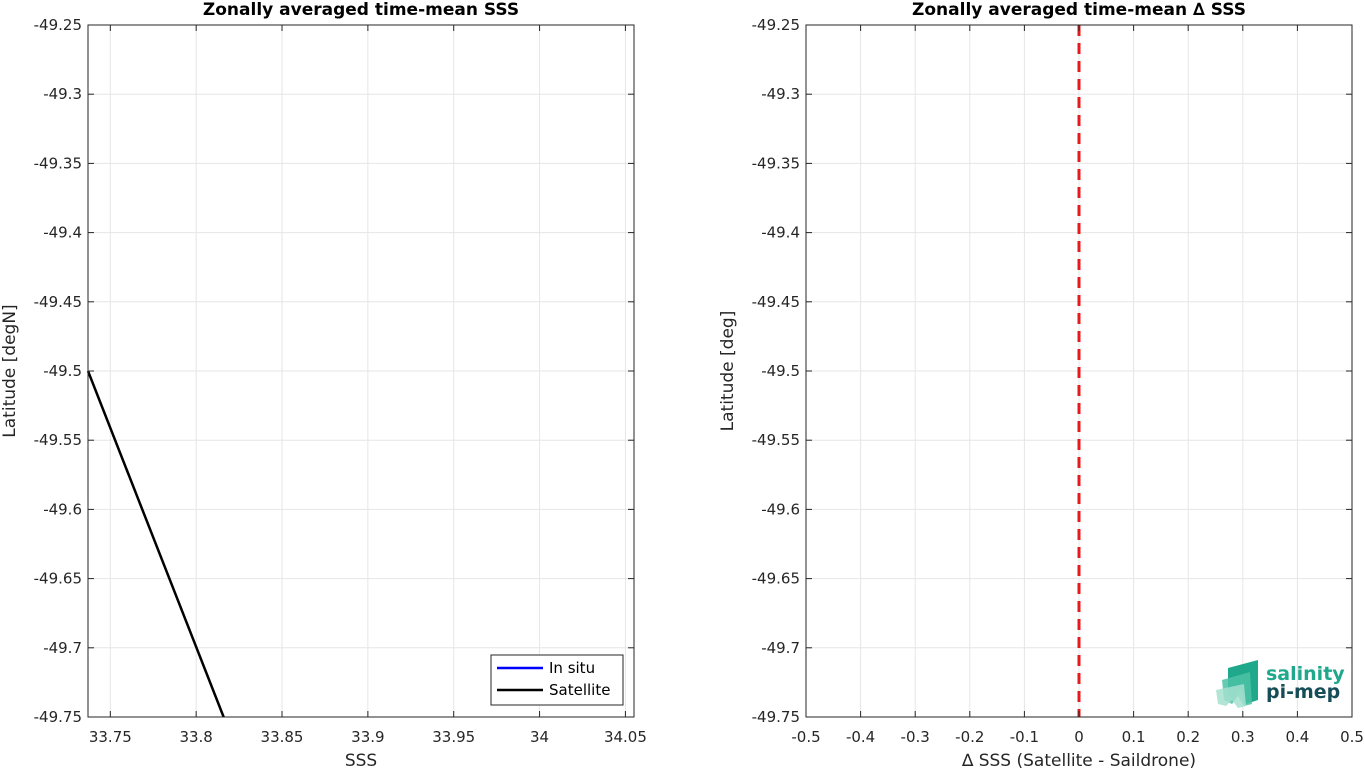 Image resolution: width=1365 pixels, height=769 pixels. Describe the element at coordinates (195, 737) in the screenshot. I see `sss-x-tick-label: 33.8` at that location.